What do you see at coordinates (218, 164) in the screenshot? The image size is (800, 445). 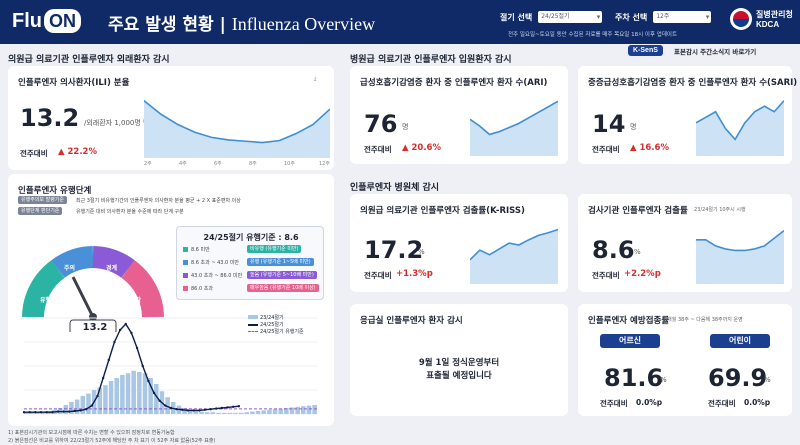 I see `ili-x-tick: 6주` at bounding box center [218, 164].